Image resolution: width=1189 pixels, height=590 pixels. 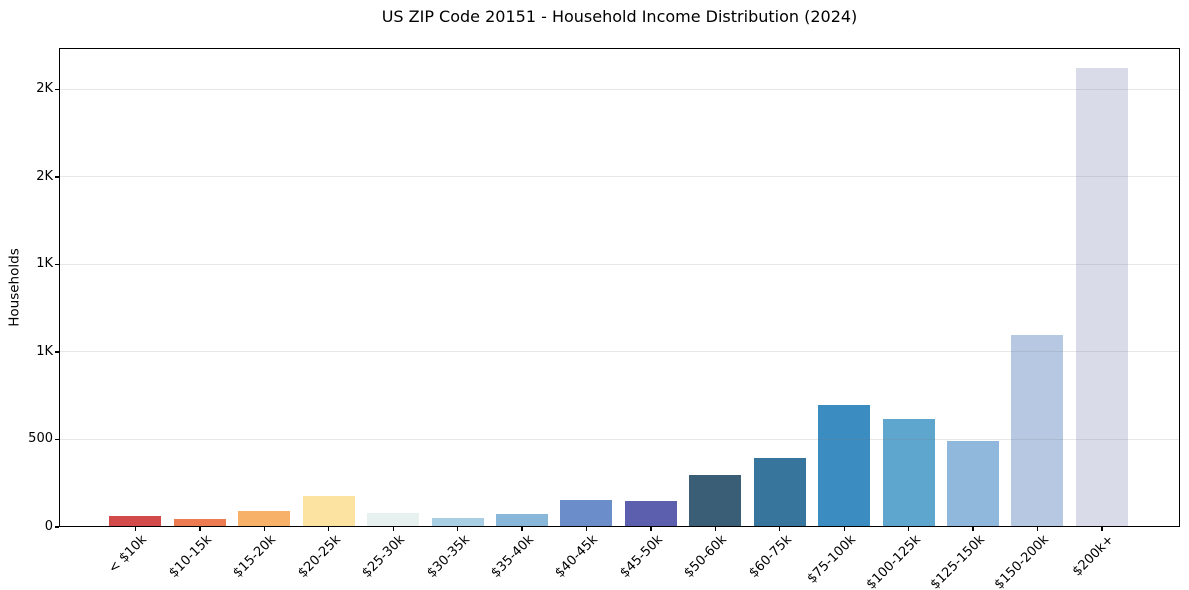 What do you see at coordinates (40, 439) in the screenshot?
I see `y-tick-label: 500` at bounding box center [40, 439].